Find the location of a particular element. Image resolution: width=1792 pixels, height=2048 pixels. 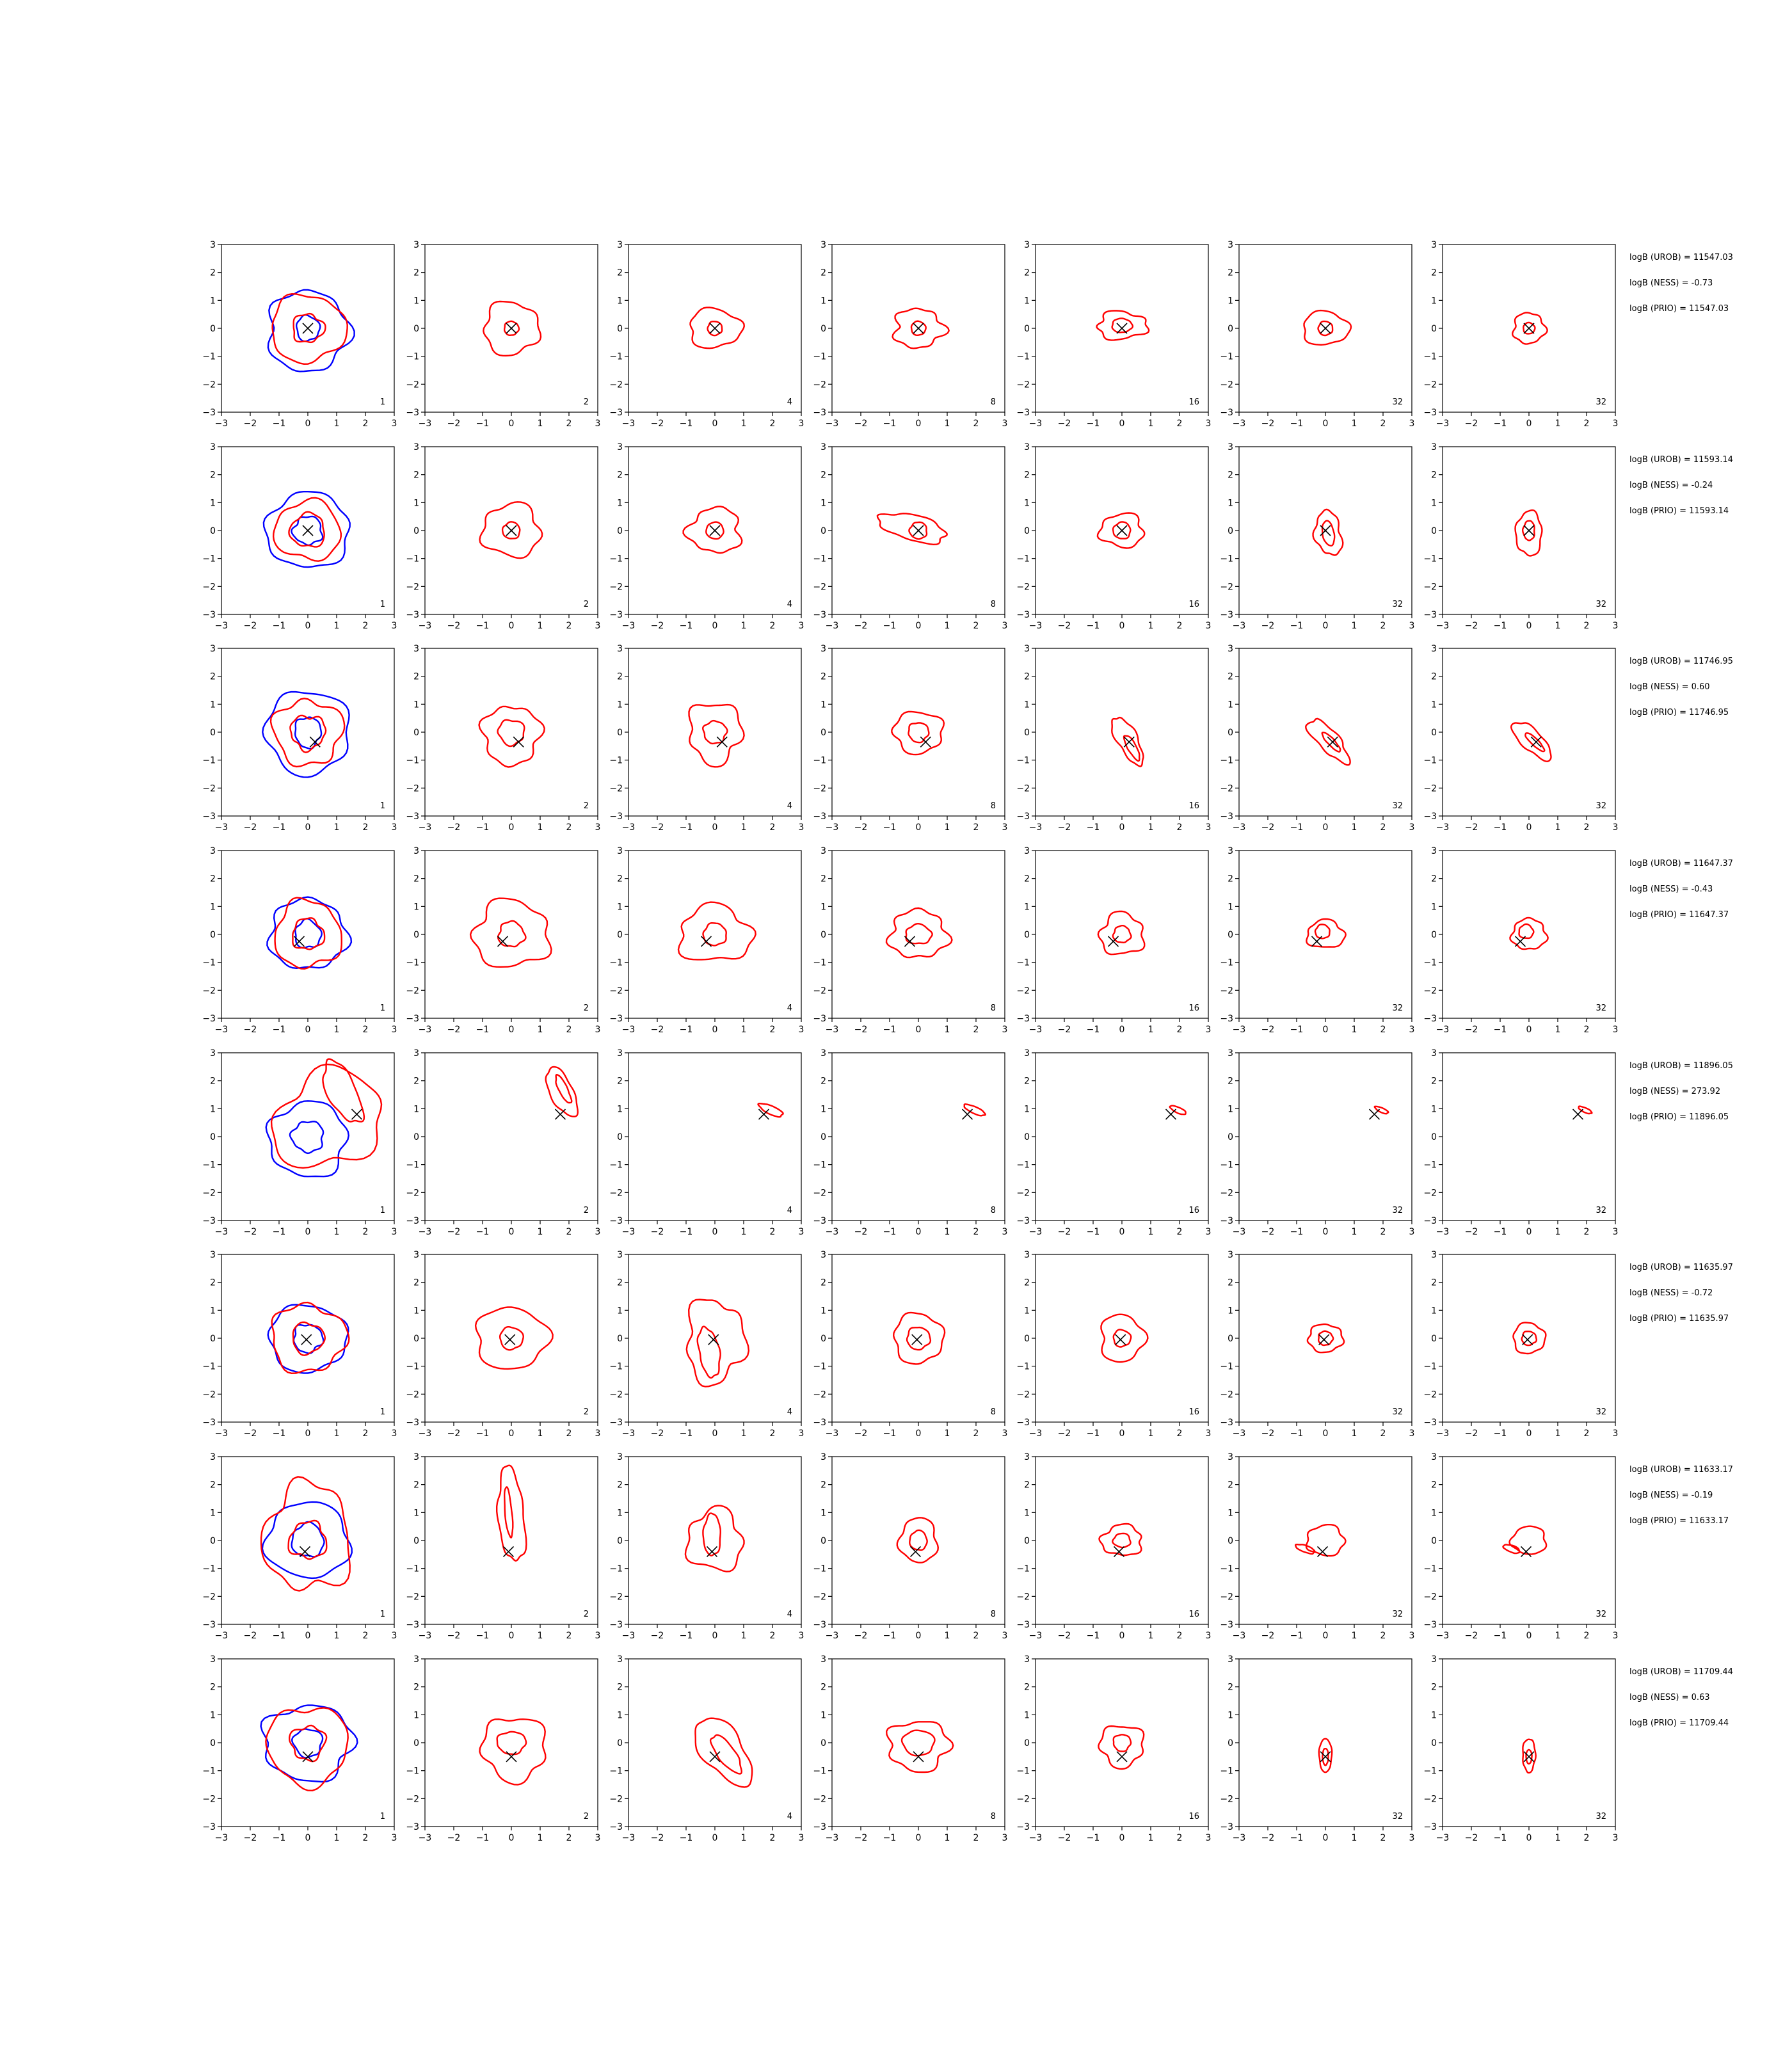

contour-panel: −3−3 −2 −2 −1 −1 0 0 1 1 2 2 3 3 1 is located at coordinates (299, 940).